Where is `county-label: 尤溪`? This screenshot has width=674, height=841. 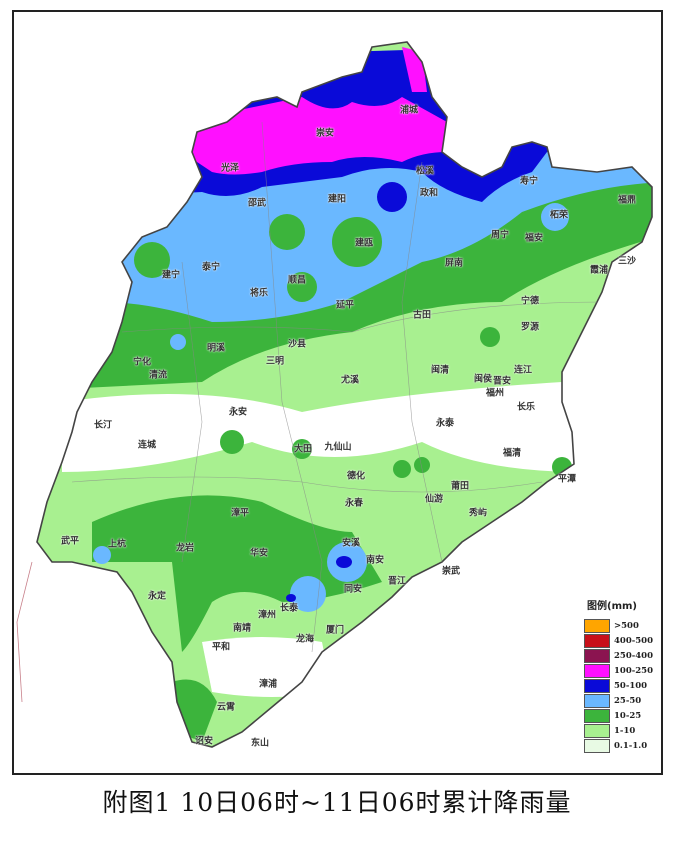 county-label: 尤溪 is located at coordinates (350, 380).